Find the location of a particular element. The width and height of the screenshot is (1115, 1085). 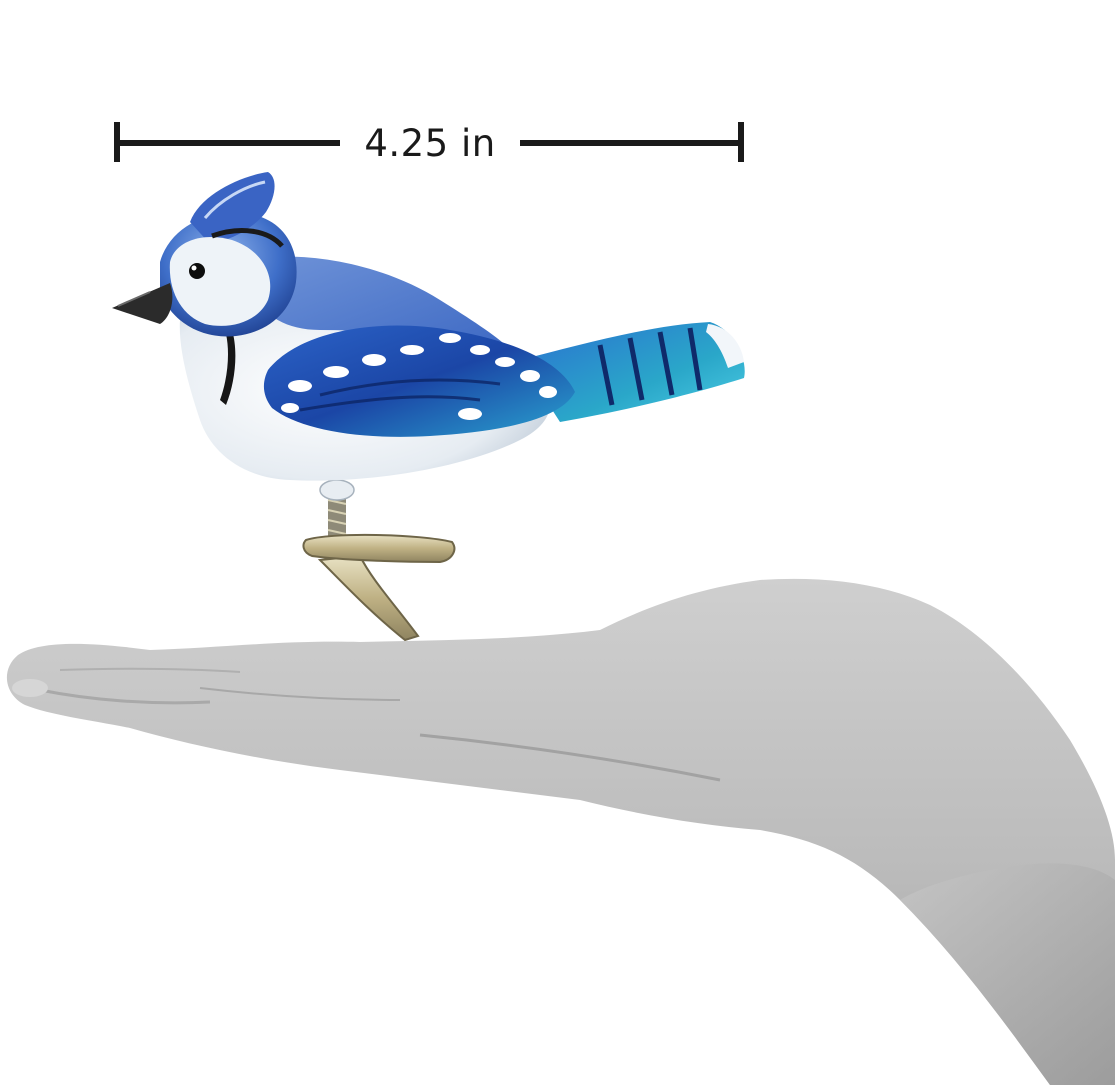

clip-jaw-lower is located at coordinates (369, 598).